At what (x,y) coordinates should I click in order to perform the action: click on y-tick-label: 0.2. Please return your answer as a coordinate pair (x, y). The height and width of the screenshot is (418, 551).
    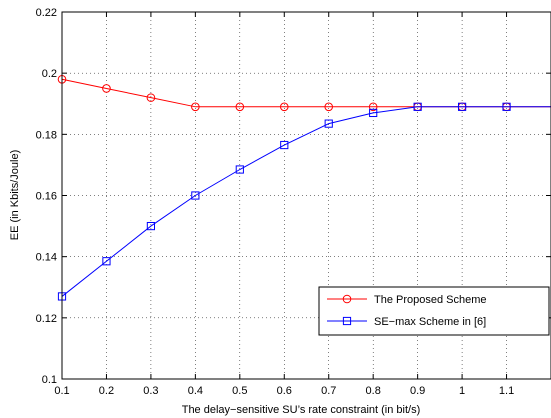
    Looking at the image, I should click on (49, 74).